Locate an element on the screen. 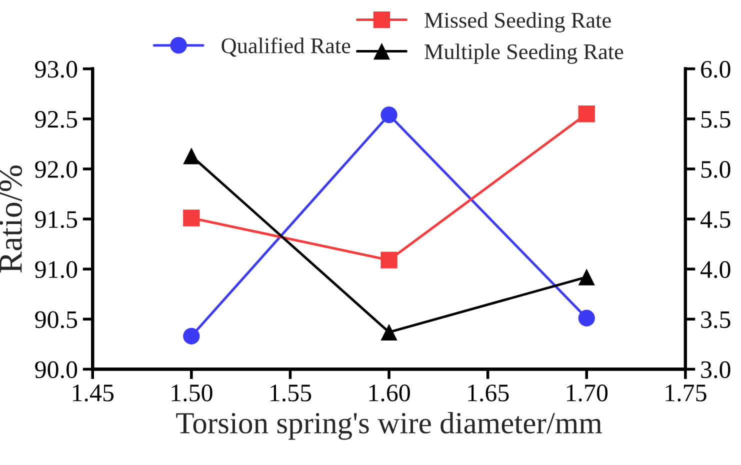  y2-tick-label: 6.0 is located at coordinates (715, 69).